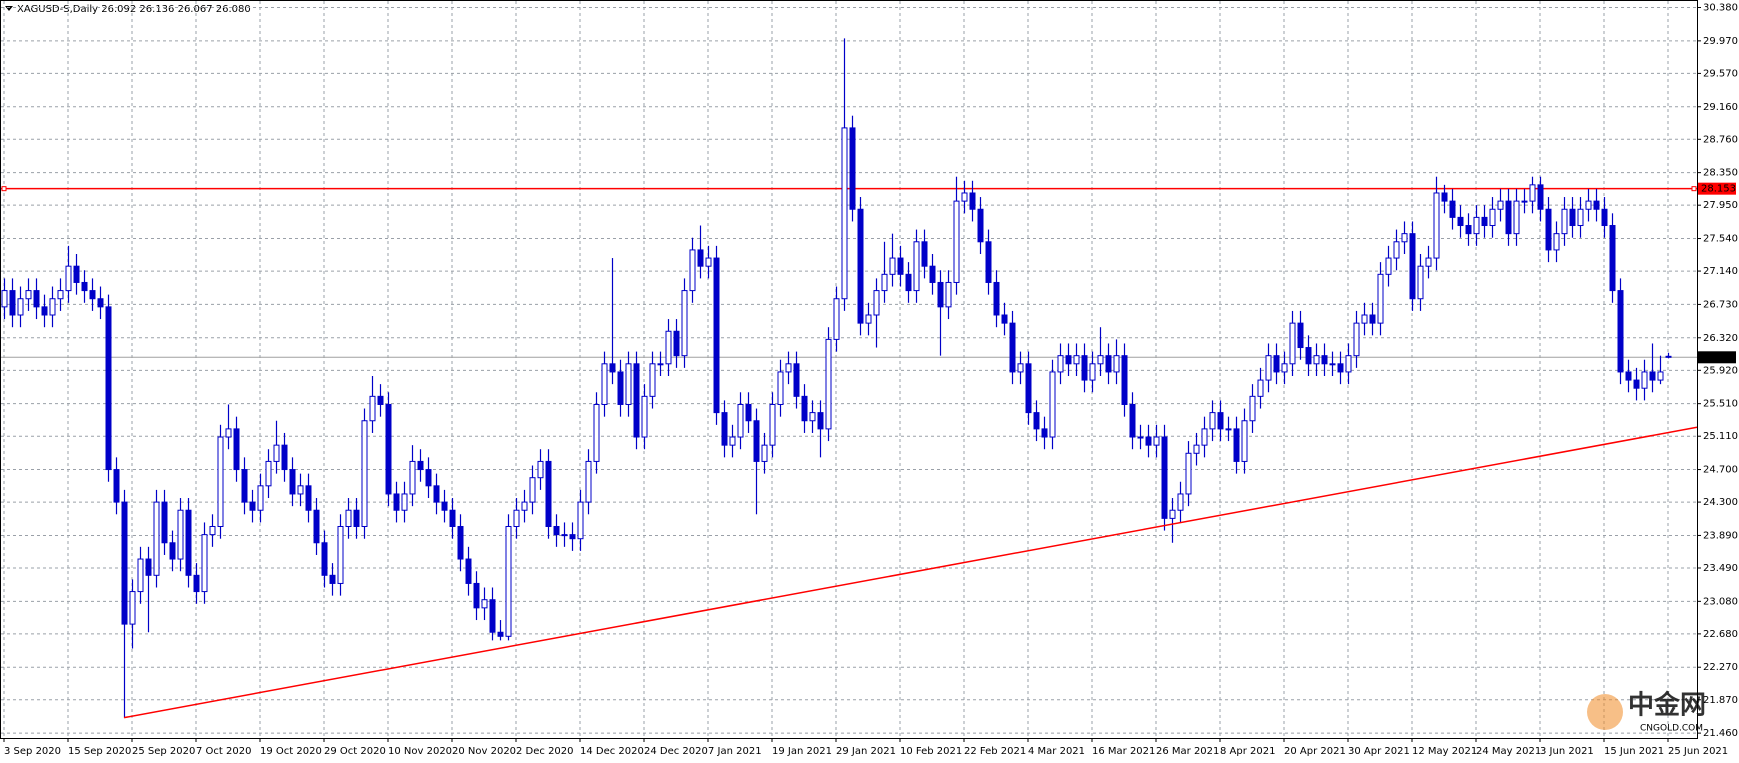 The height and width of the screenshot is (763, 1739). What do you see at coordinates (1720, 502) in the screenshot?
I see `y-tick-label: 24.300` at bounding box center [1720, 502].